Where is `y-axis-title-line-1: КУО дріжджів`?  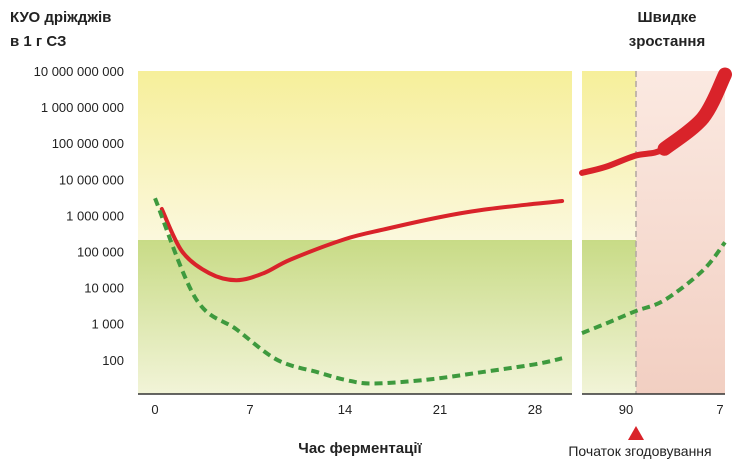
y-axis-title-line-1: КУО дріжджів is located at coordinates (61, 17).